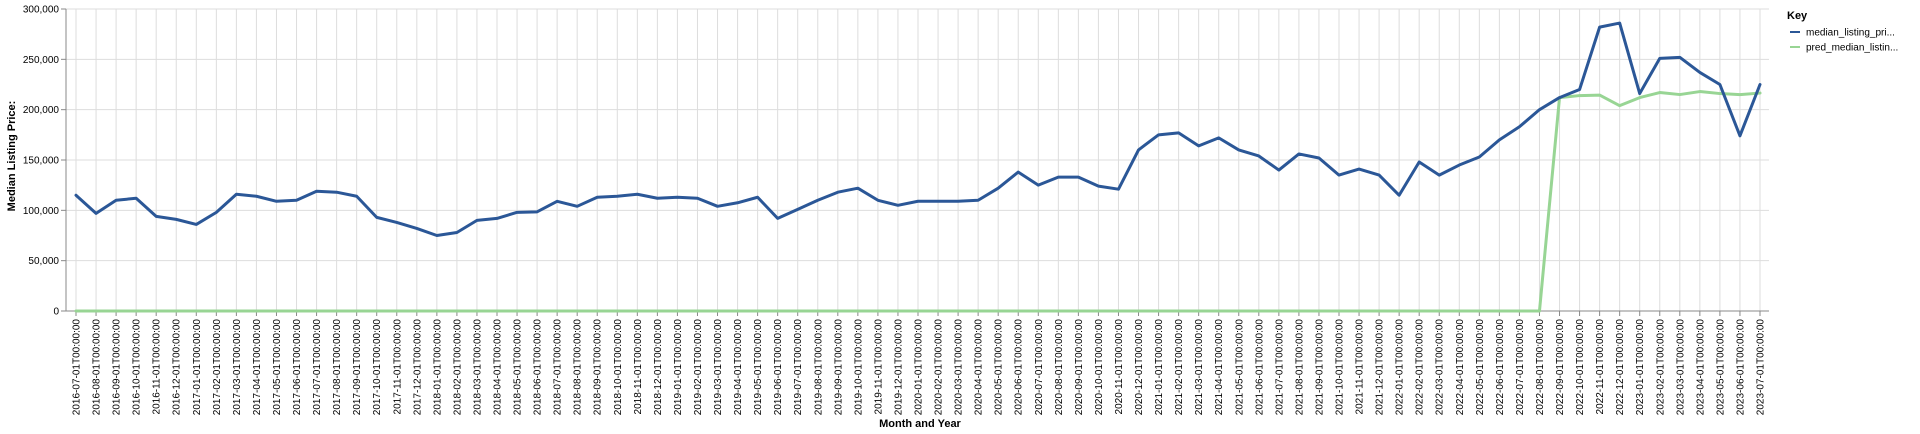 This screenshot has height=434, width=1920. I want to click on x-tick-label: 2016-09-01T00:00:00, so click(117, 367).